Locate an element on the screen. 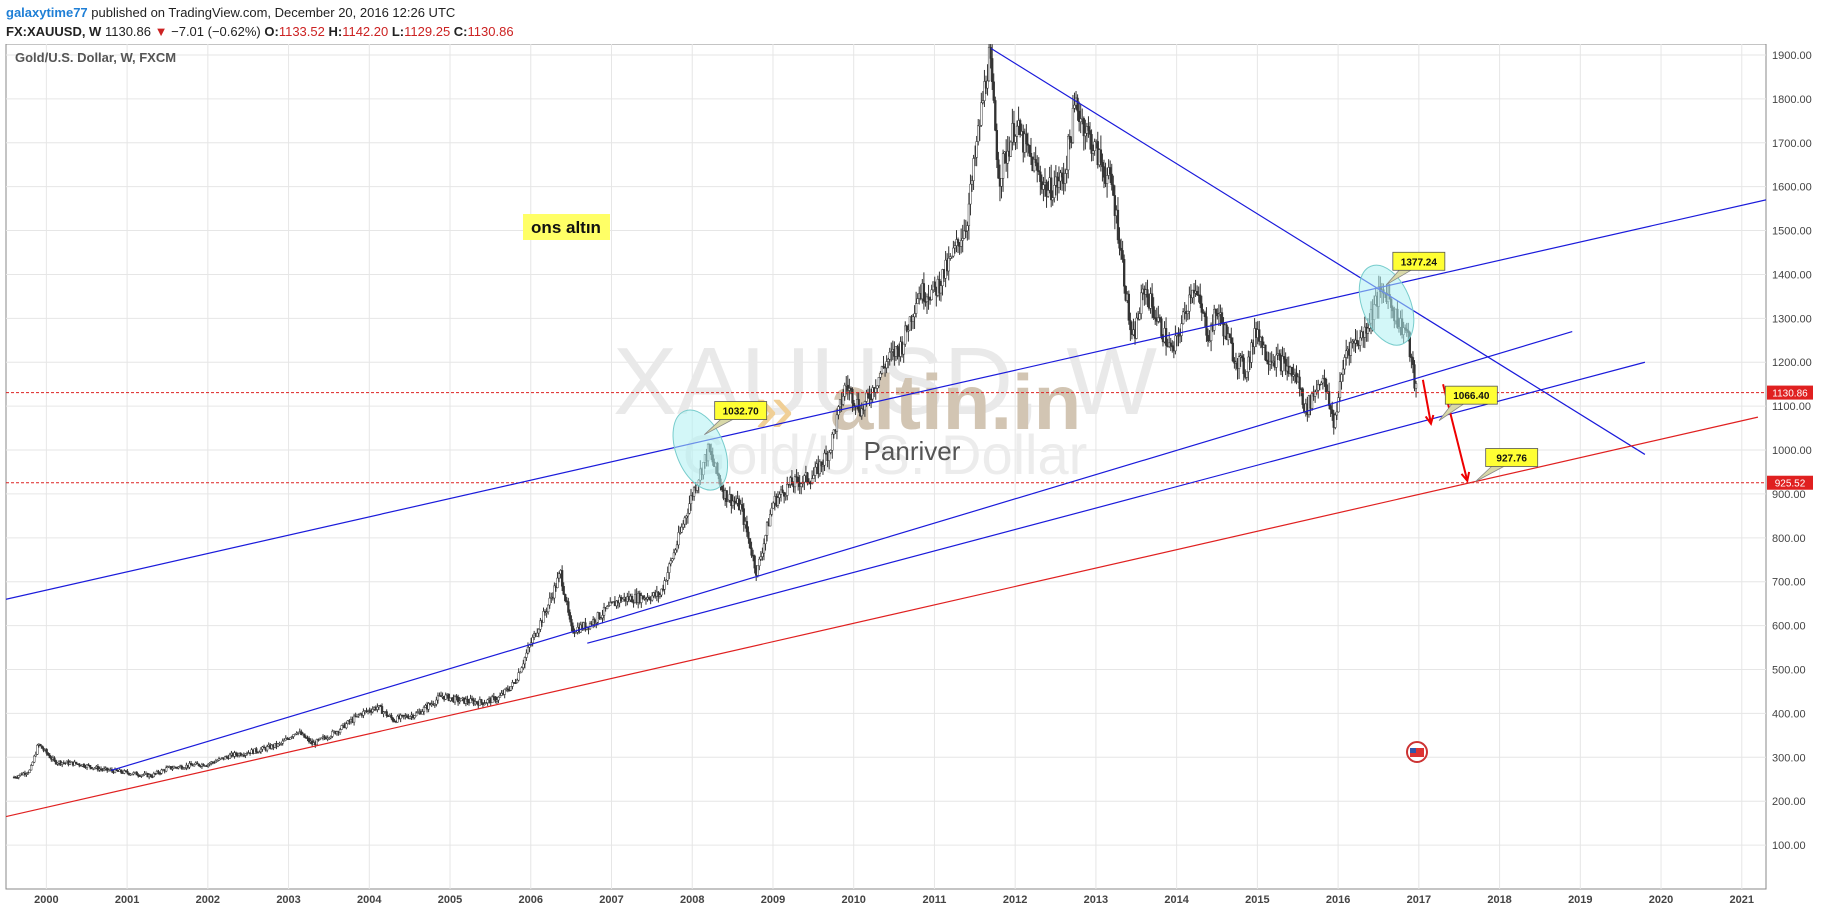  flag-icon is located at coordinates (1417, 752).